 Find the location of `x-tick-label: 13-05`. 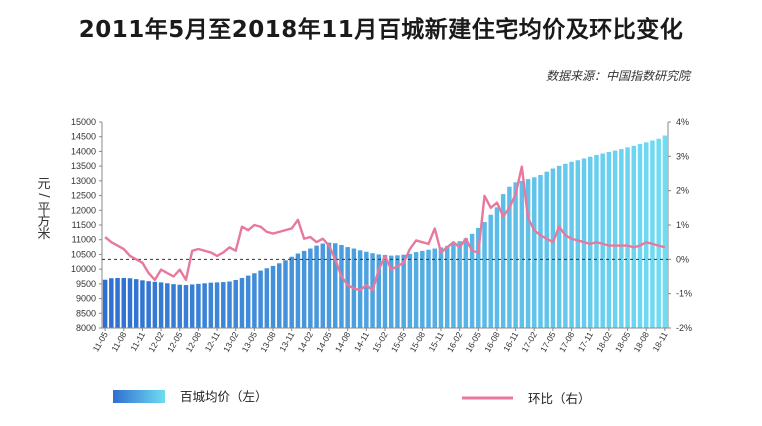

x-tick-label: 13-05 is located at coordinates (250, 342).